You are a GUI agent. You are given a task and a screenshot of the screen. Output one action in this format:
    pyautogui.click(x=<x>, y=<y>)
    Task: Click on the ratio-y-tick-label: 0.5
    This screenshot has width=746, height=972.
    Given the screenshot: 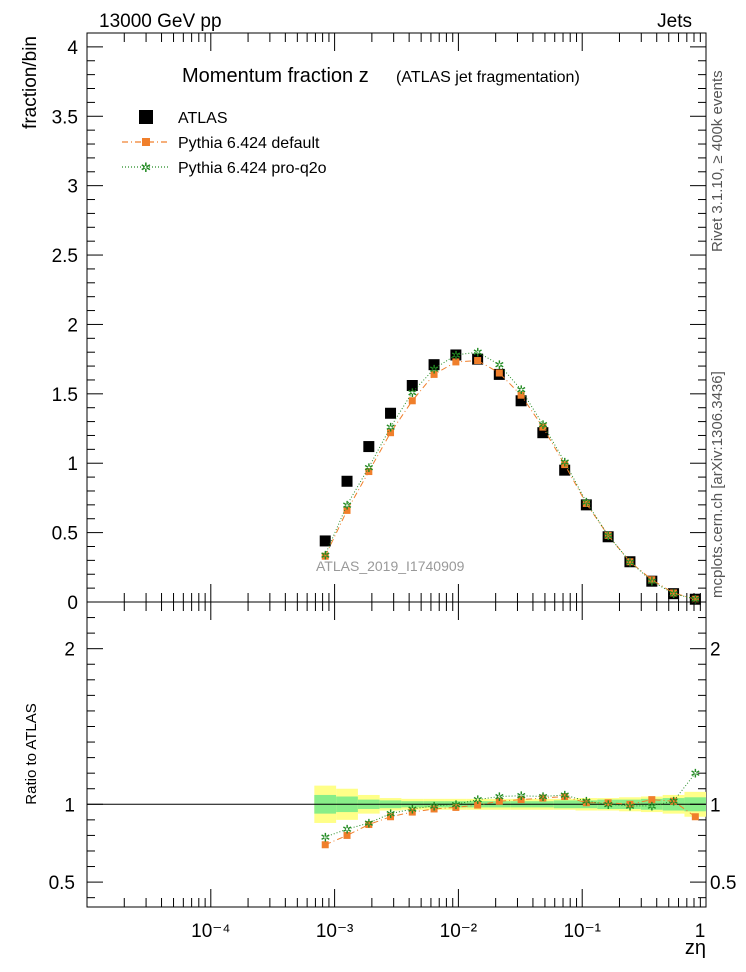 What is the action you would take?
    pyautogui.click(x=62, y=883)
    